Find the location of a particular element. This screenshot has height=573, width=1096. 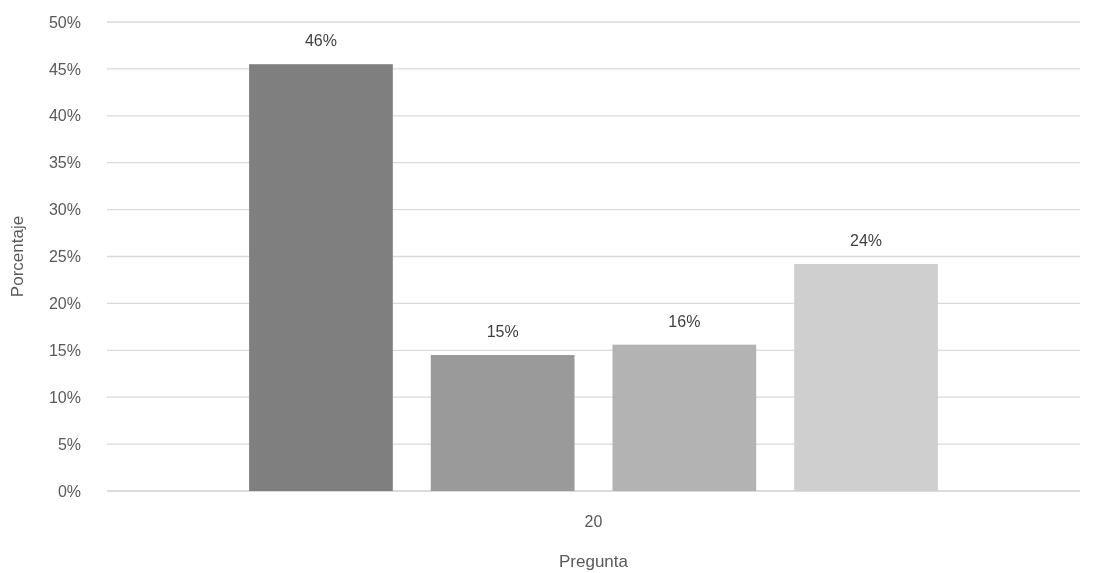

data-label: 16% is located at coordinates (684, 321).